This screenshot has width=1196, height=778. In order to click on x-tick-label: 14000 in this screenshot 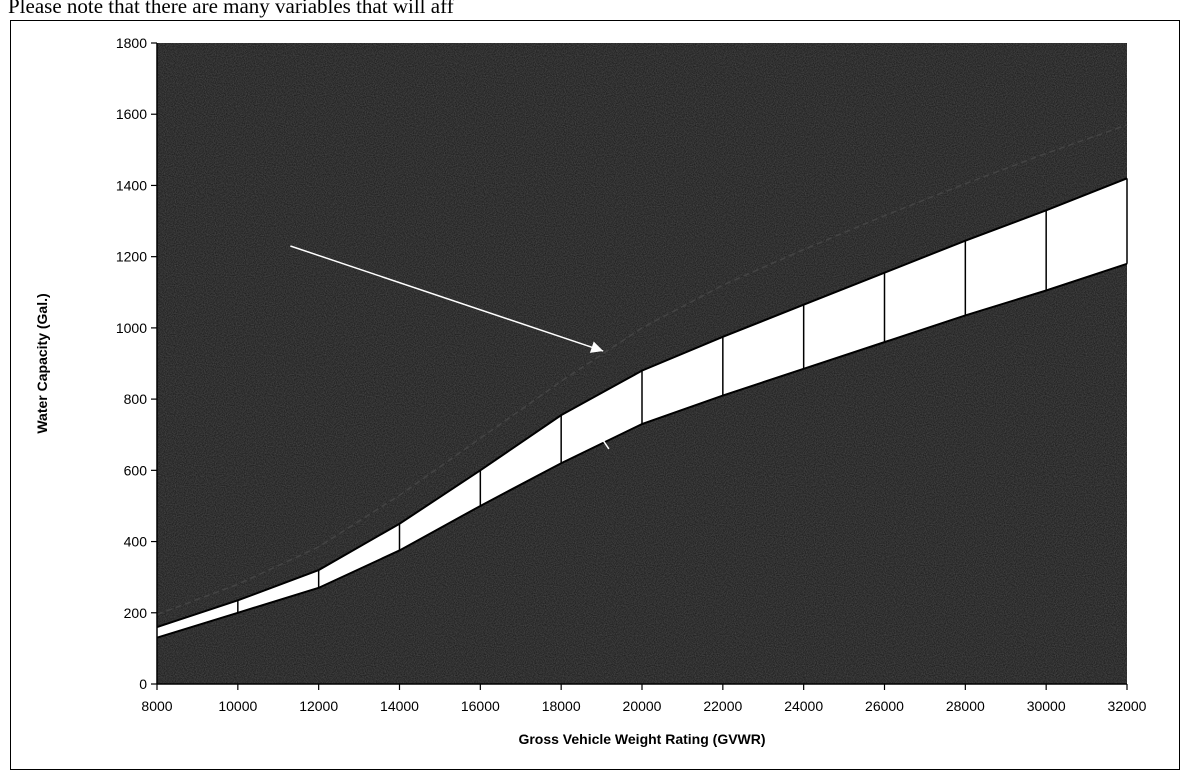, I will do `click(399, 706)`.